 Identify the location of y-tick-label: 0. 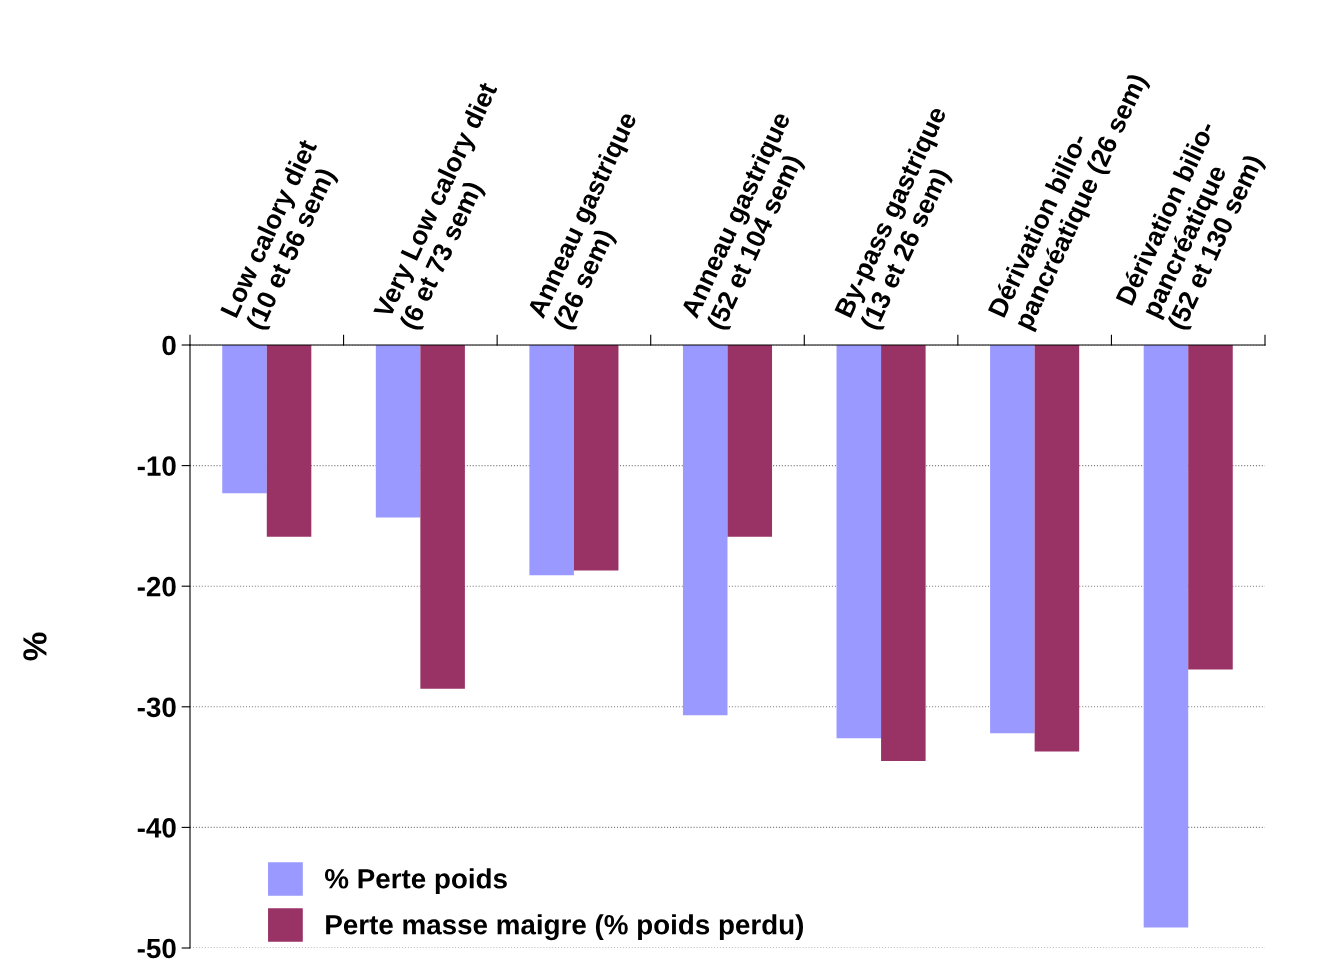
(169, 345).